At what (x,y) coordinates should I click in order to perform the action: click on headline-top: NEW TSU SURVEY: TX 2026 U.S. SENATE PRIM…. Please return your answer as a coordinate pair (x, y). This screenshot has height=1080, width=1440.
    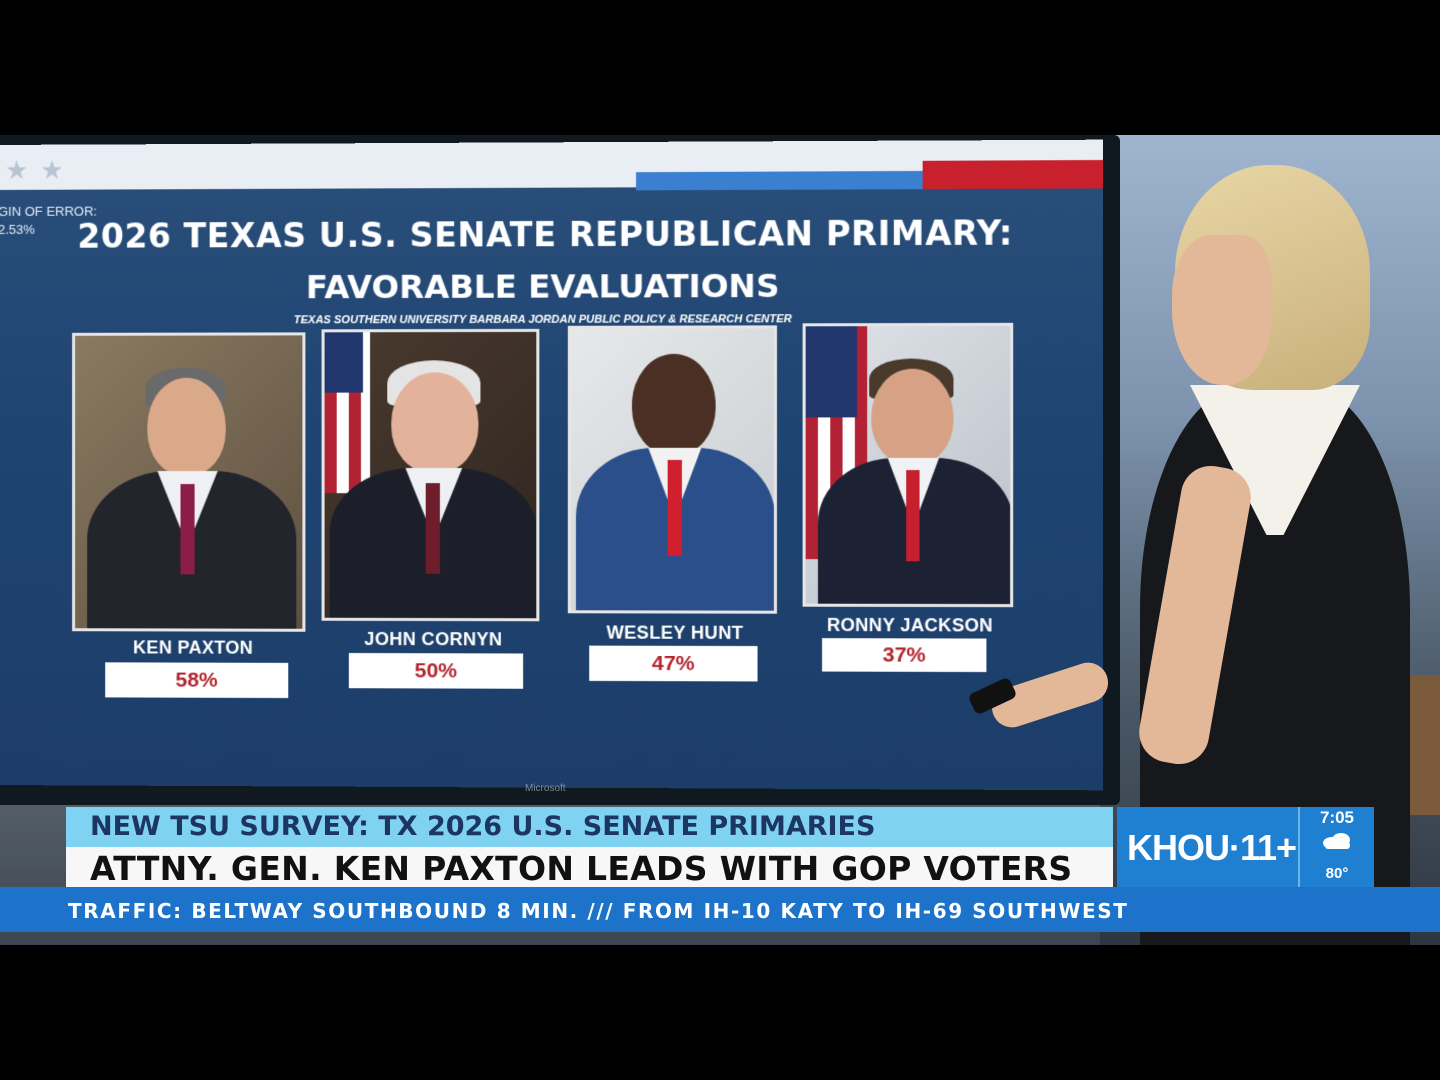
    Looking at the image, I should click on (482, 826).